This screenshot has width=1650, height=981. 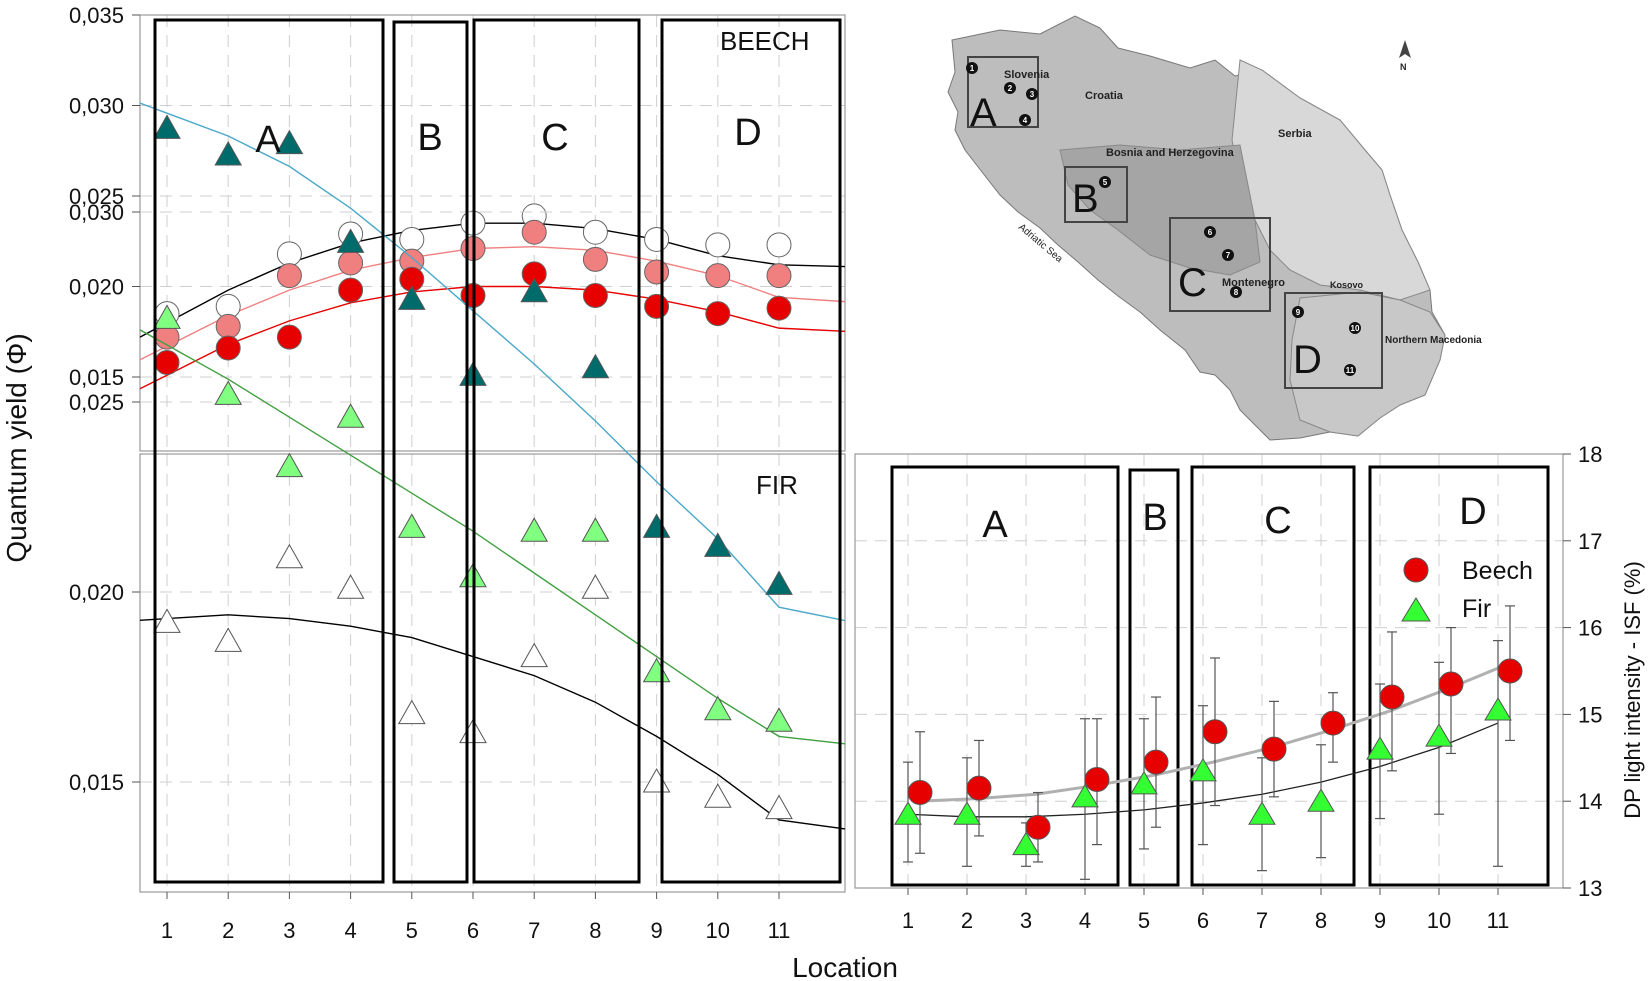 I want to click on north-arrow-icon, so click(x=1405, y=49).